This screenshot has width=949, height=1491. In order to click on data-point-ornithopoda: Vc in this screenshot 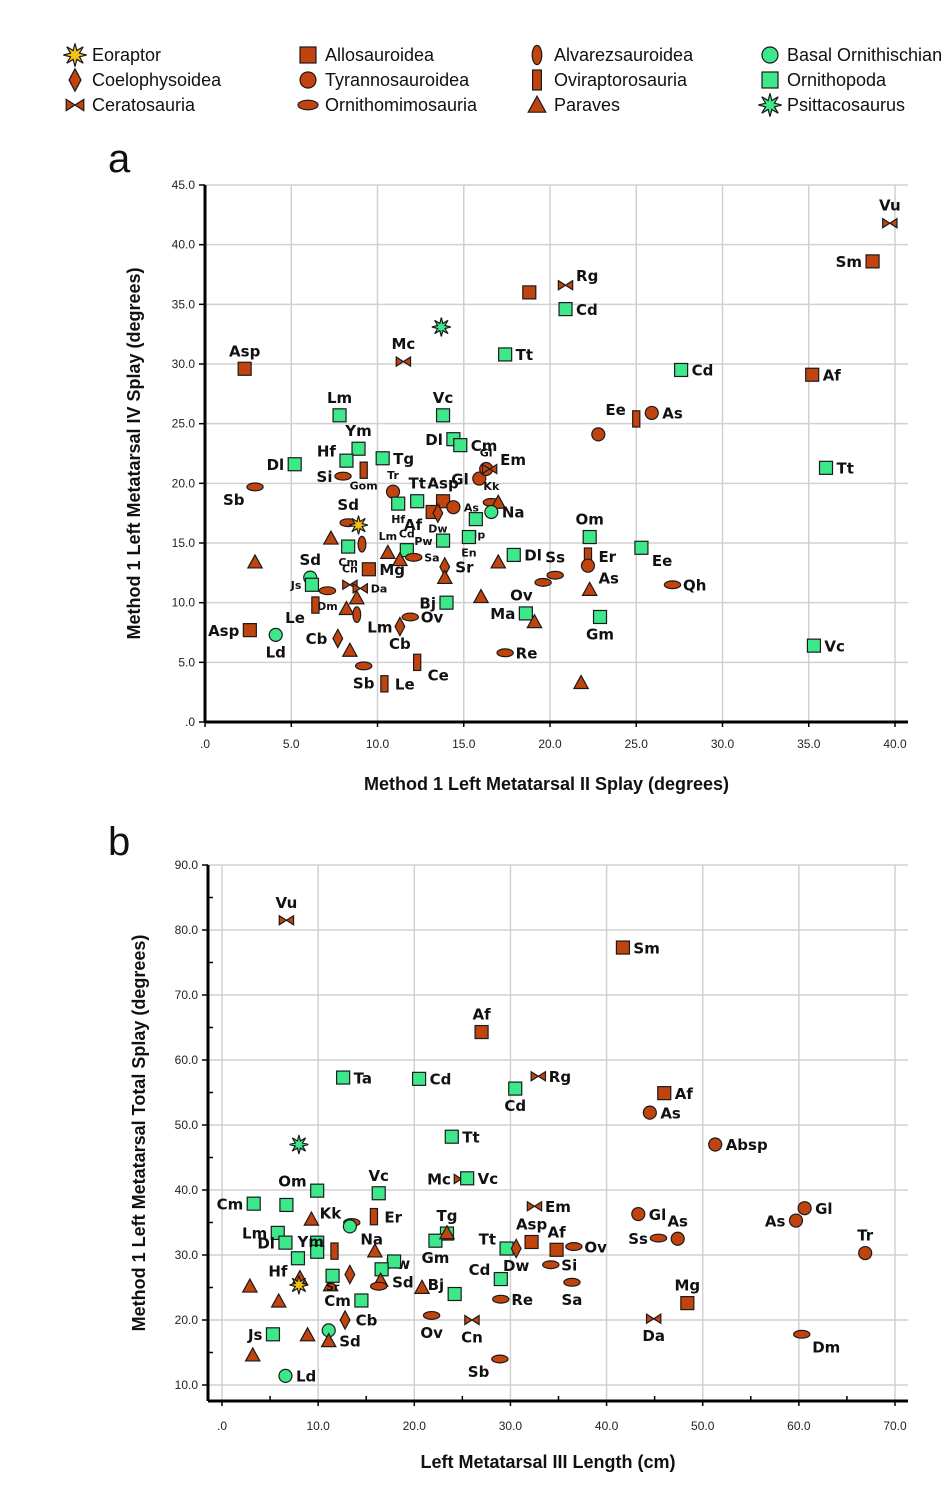, I will do `click(479, 1179)`.